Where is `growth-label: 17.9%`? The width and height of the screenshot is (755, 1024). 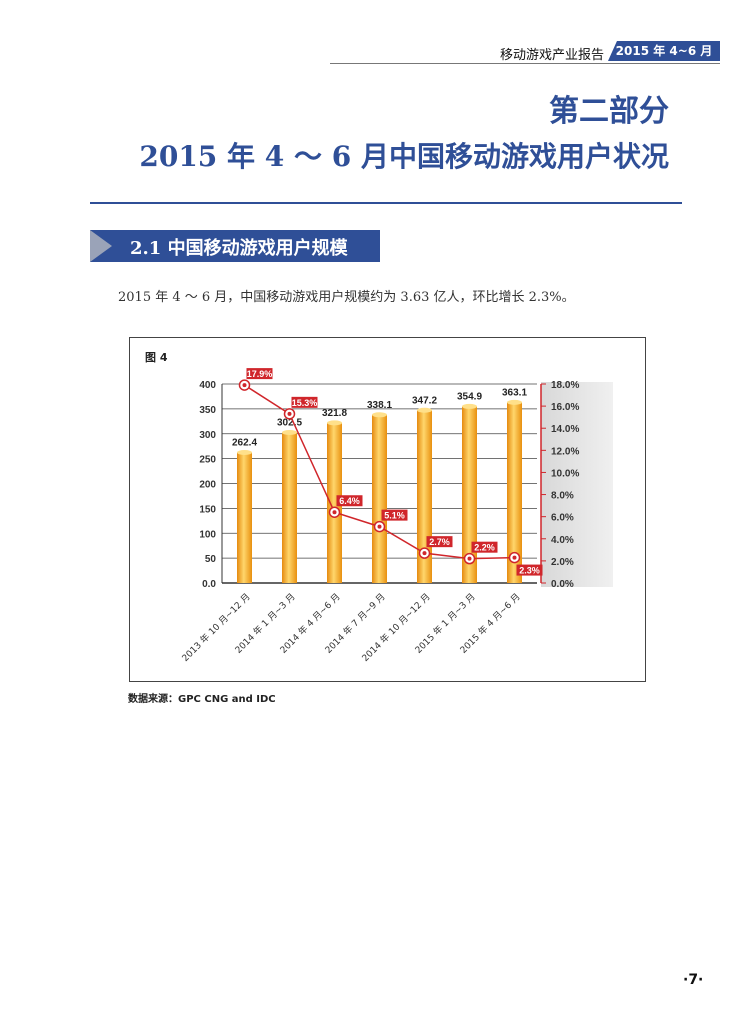 growth-label: 17.9% is located at coordinates (260, 374).